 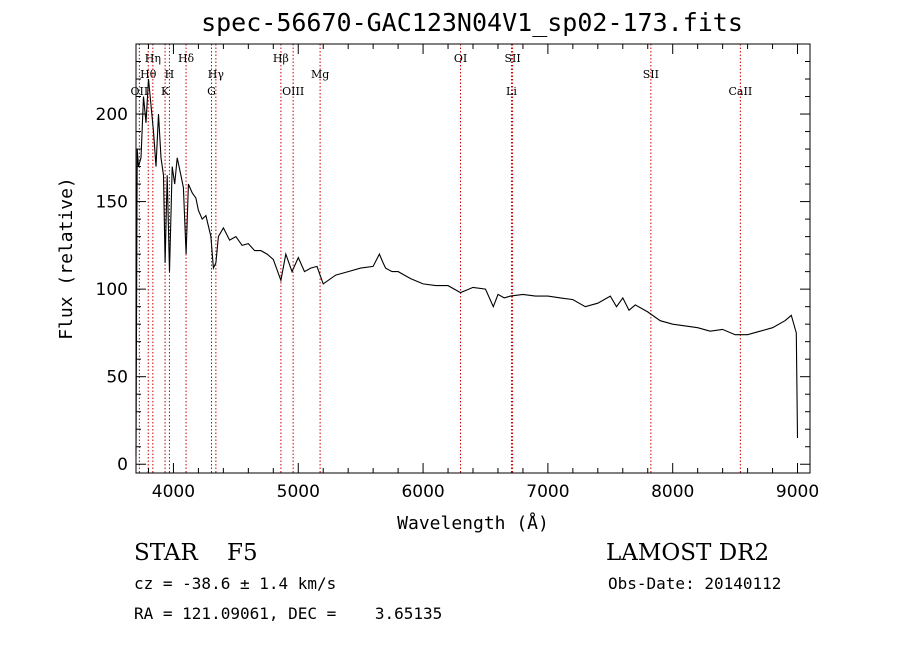 I want to click on y-axis-label: Flux (relative), so click(x=66, y=258).